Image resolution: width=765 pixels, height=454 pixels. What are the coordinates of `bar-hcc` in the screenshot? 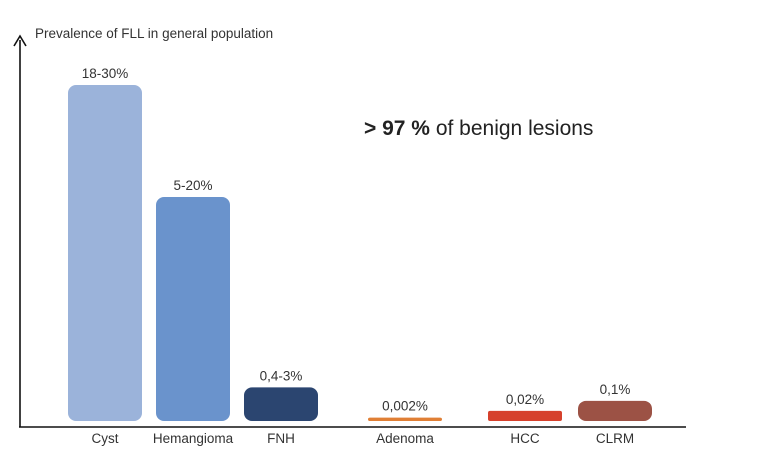 It's located at (525, 415).